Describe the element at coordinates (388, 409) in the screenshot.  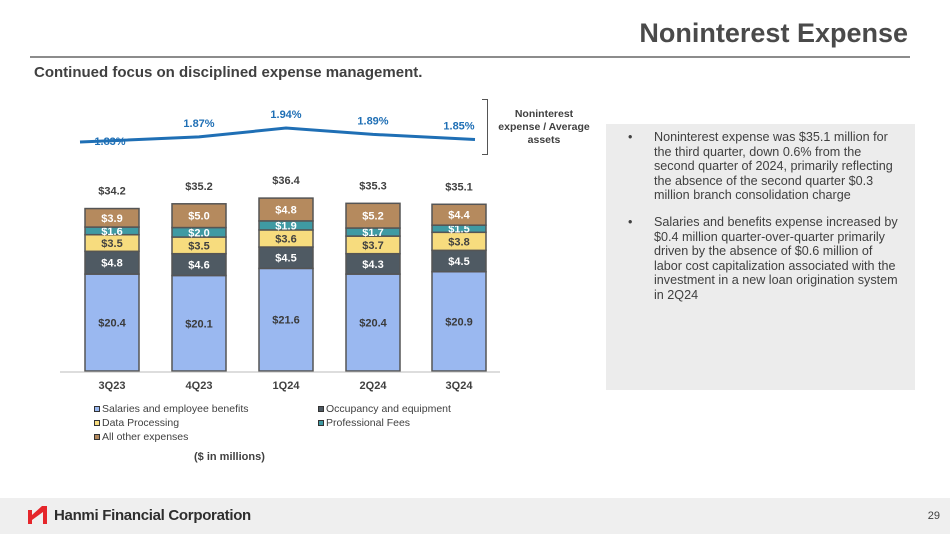
I see `legend-label: Occupancy and equipment` at that location.